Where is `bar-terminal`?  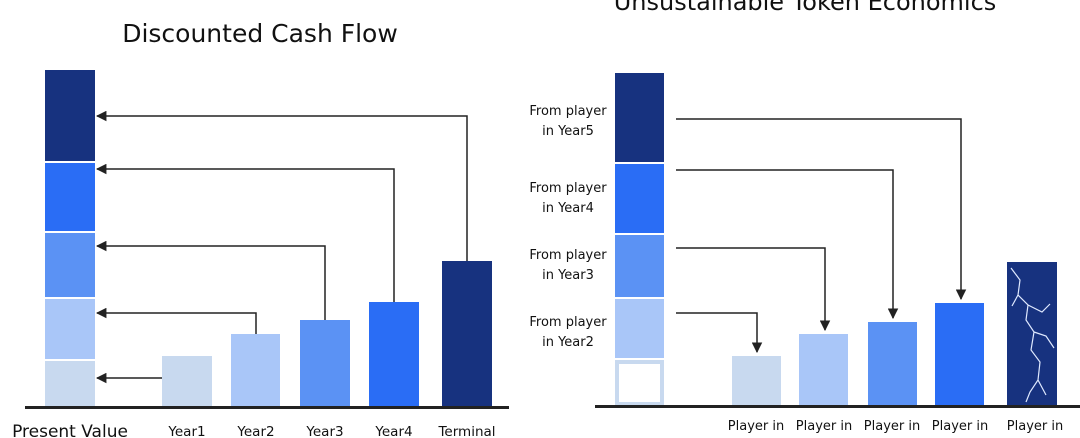 bar-terminal is located at coordinates (467, 334).